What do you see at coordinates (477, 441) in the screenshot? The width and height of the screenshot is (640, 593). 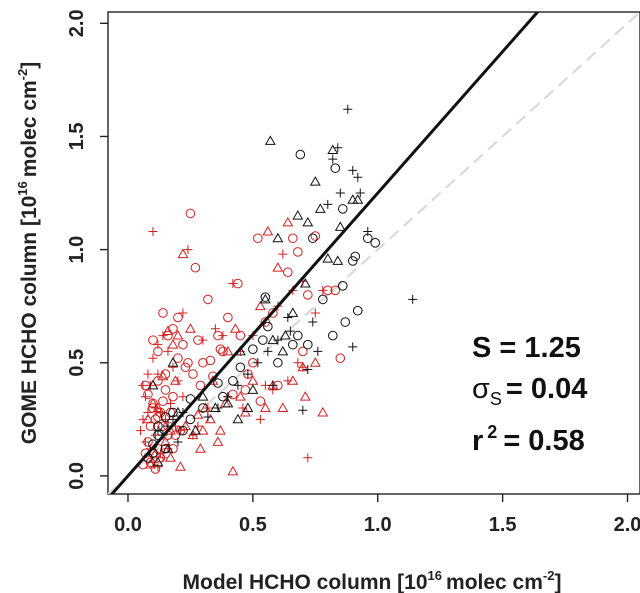 I see `stat-r2-prefix: r` at bounding box center [477, 441].